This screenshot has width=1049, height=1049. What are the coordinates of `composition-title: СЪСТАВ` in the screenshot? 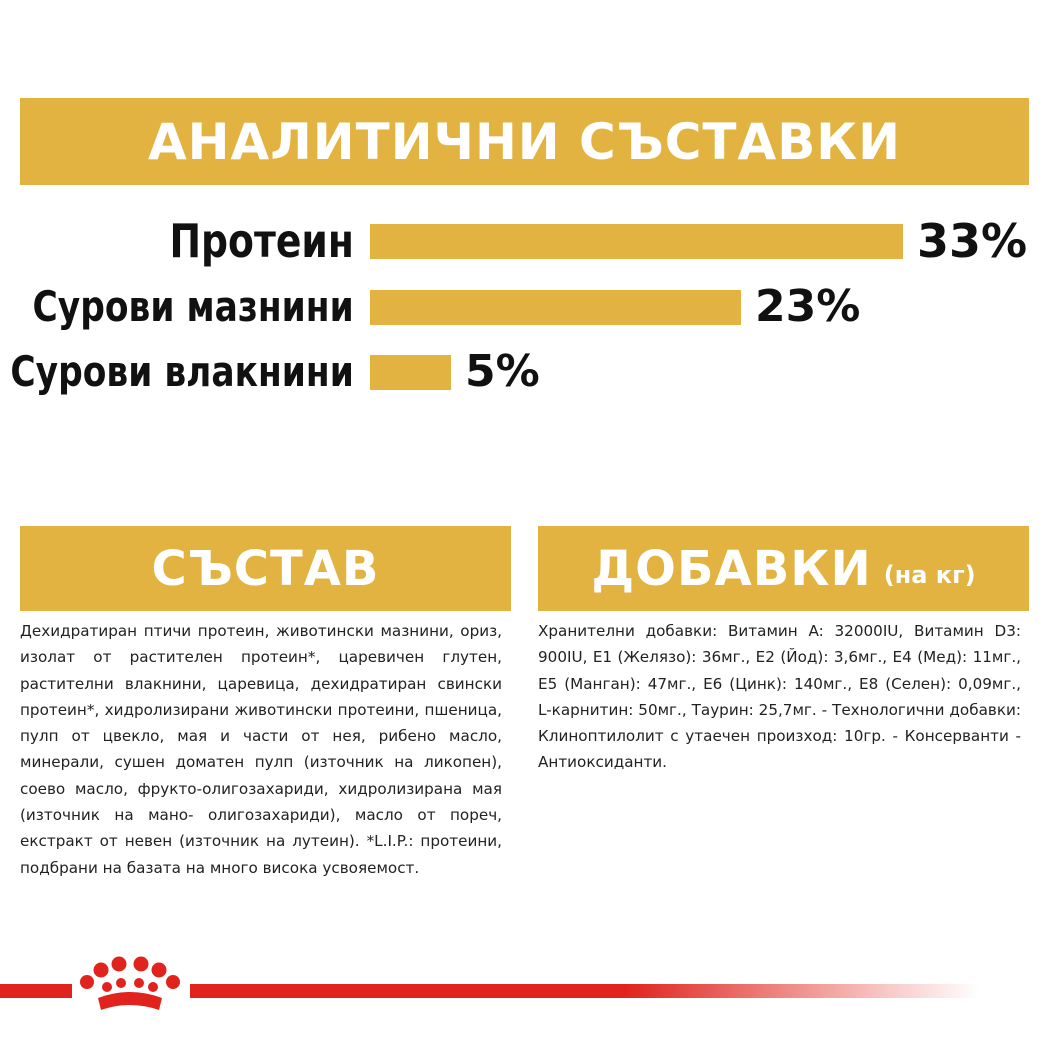 It's located at (265, 568).